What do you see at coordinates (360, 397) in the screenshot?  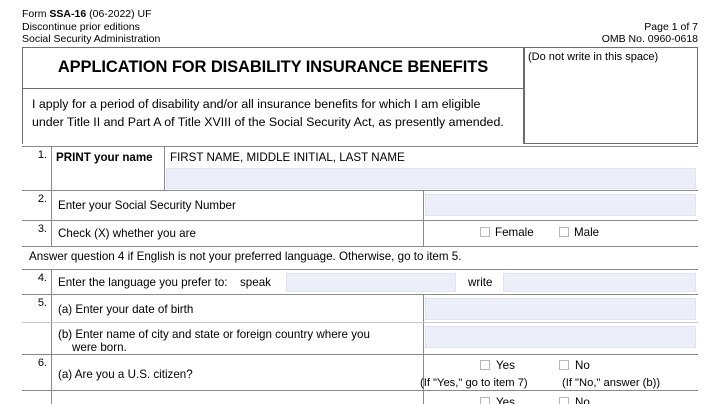 I see `form-row-item6b: Yes No` at bounding box center [360, 397].